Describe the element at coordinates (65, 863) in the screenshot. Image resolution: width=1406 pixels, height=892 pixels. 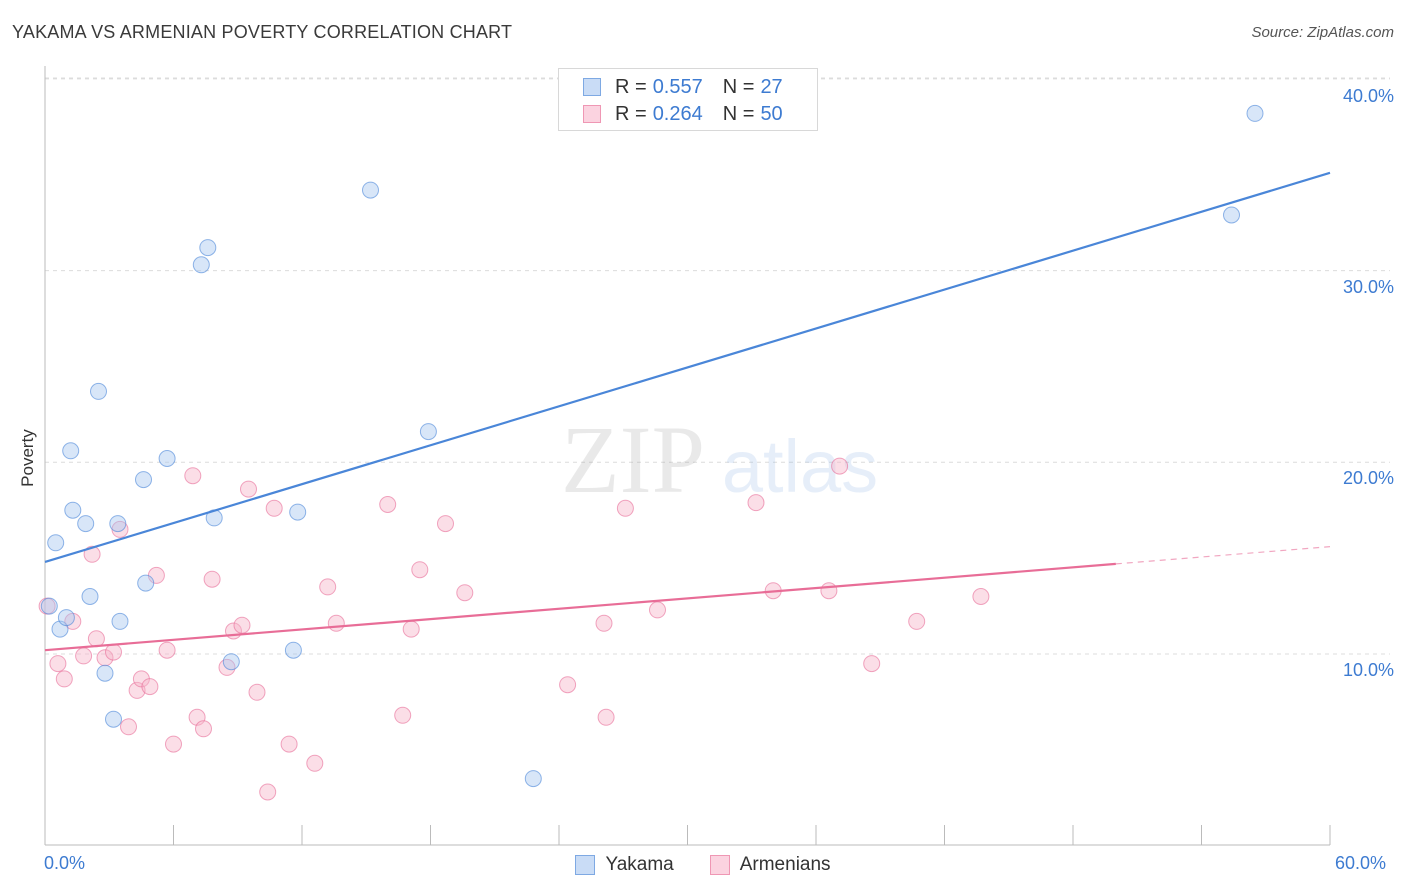
I see `x-tick-min: 0.0%` at that location.